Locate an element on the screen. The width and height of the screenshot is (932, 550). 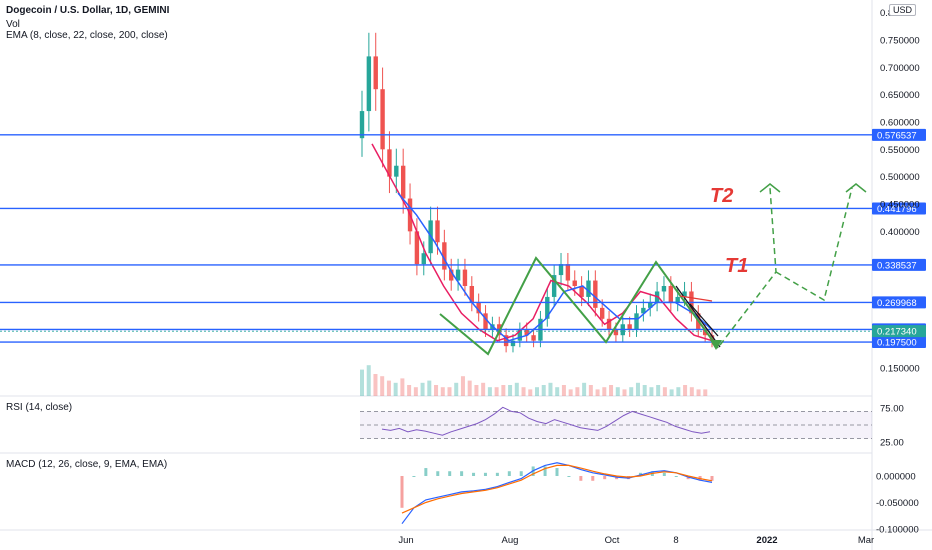
currency-button: USD is located at coordinates (902, 10).